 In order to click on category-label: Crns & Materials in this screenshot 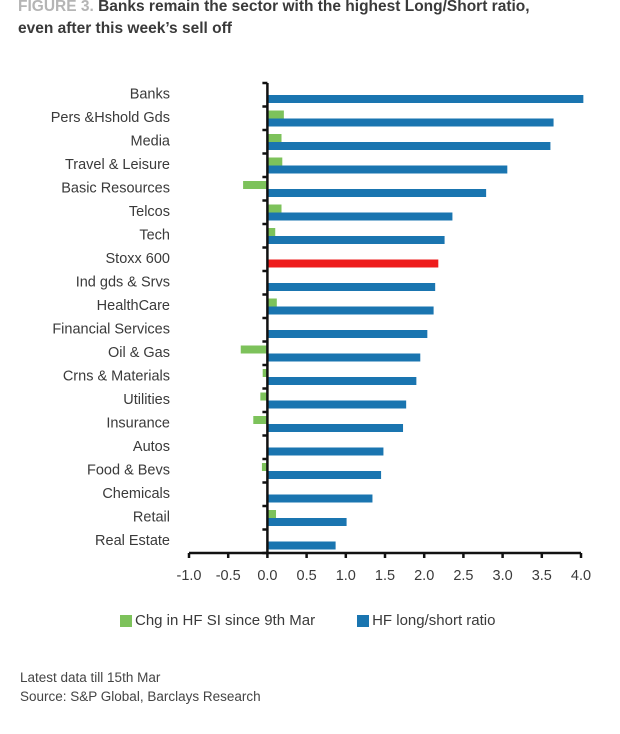, I will do `click(116, 377)`.